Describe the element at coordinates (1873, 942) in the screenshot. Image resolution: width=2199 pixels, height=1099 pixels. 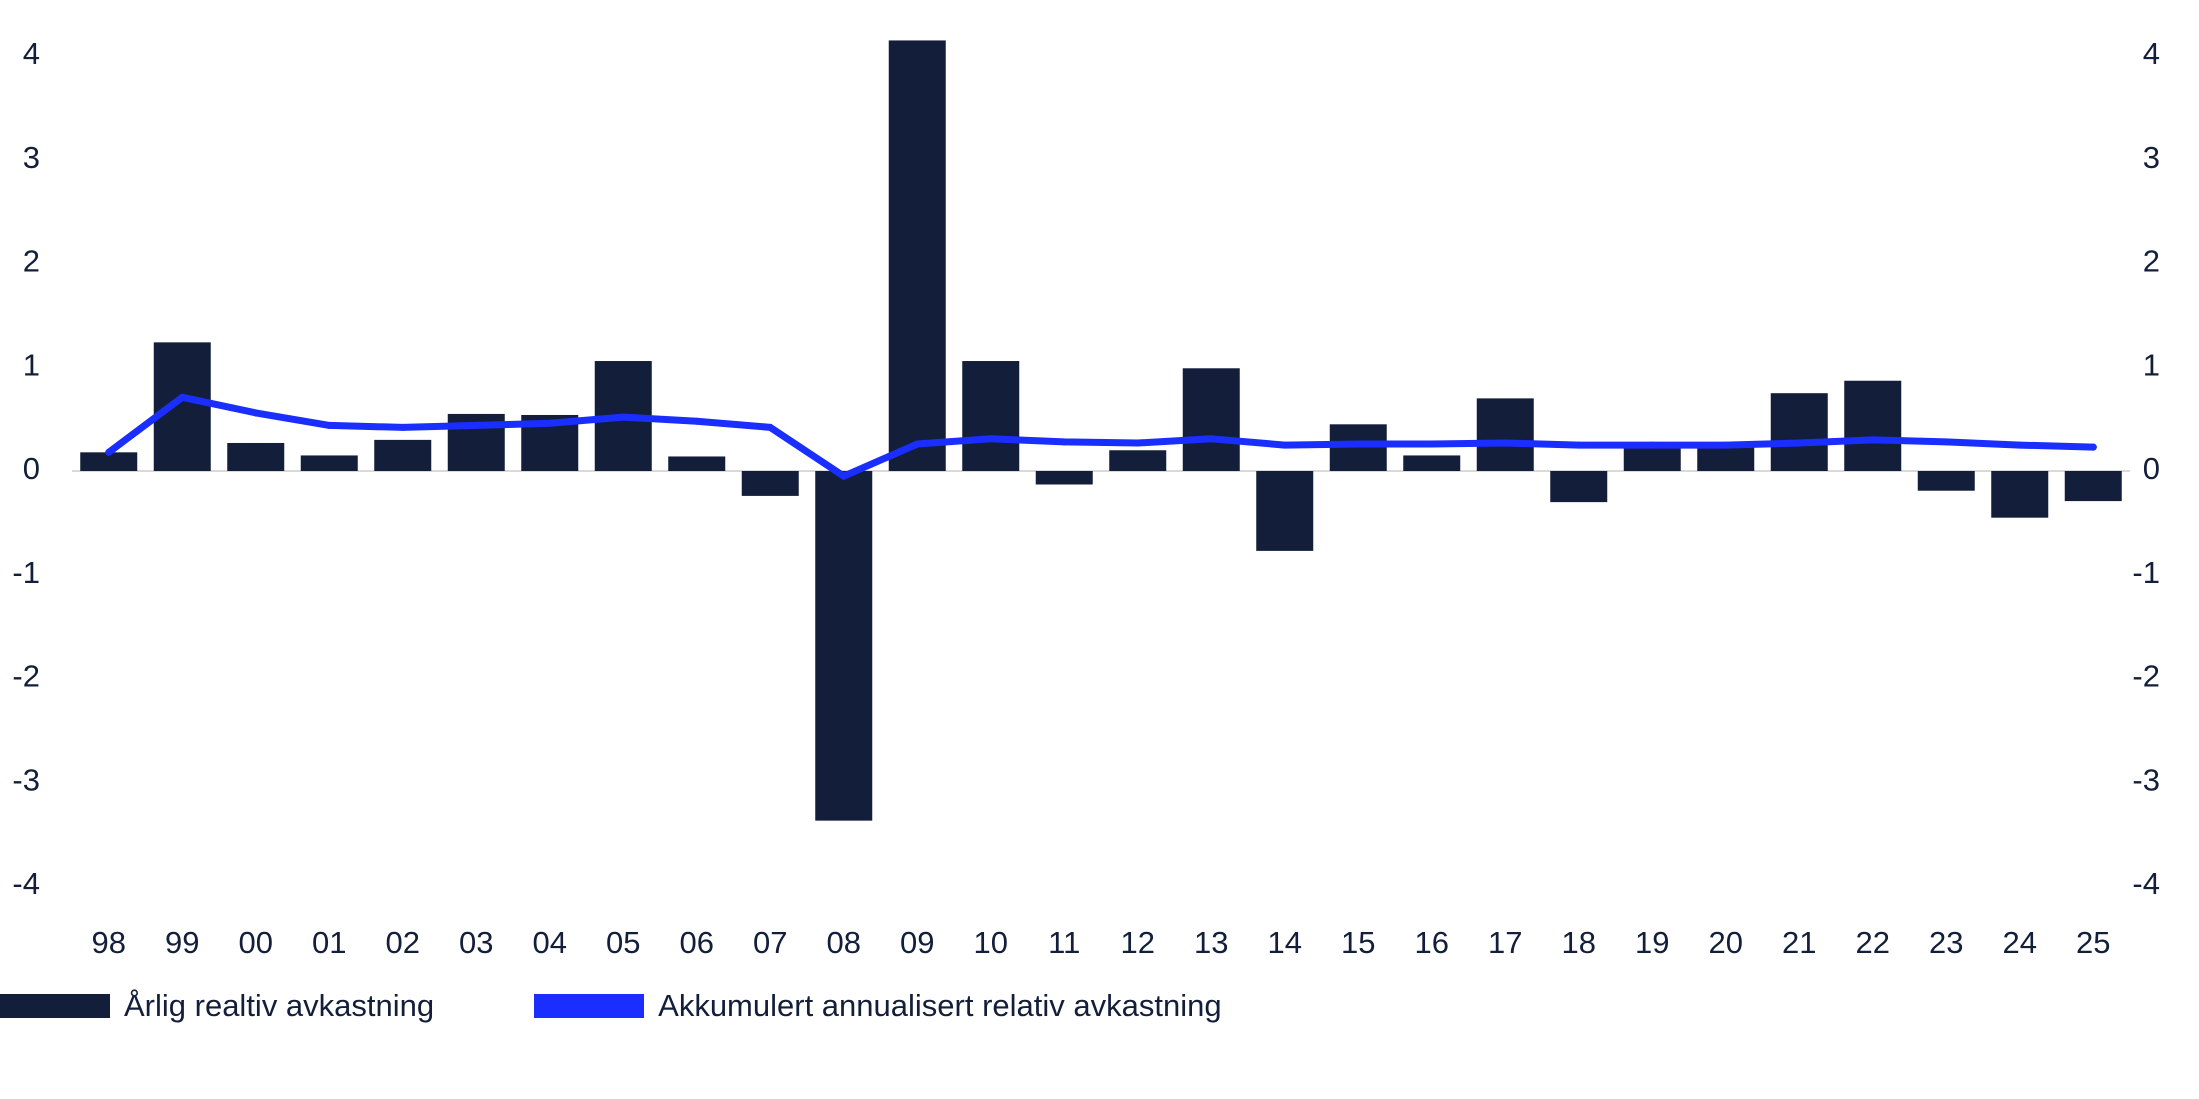
I see `x-tick-label: 22` at that location.